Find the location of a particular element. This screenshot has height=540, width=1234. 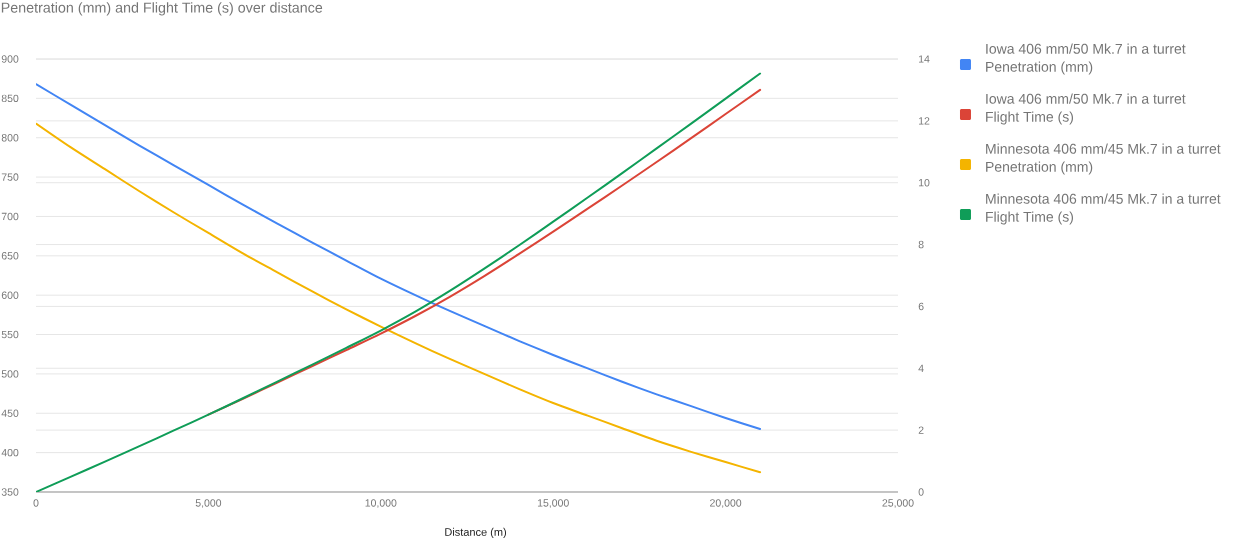

y2-tick-label: 8 is located at coordinates (921, 244).